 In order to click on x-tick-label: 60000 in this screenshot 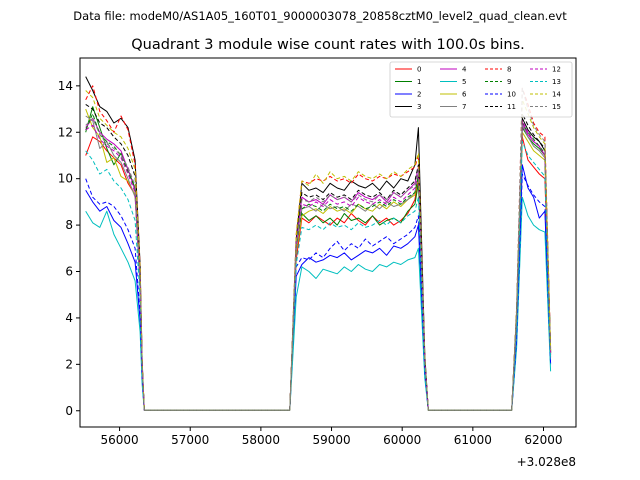, I will do `click(402, 440)`.